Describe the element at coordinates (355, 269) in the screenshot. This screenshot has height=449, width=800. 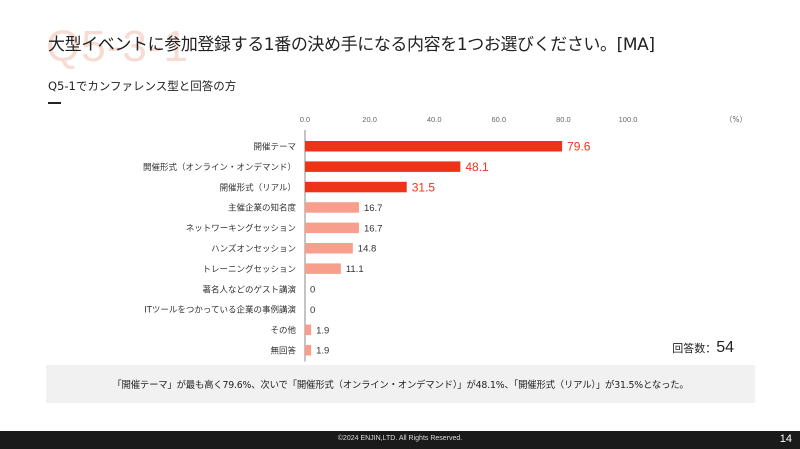
I see `data-label: 11.1` at that location.